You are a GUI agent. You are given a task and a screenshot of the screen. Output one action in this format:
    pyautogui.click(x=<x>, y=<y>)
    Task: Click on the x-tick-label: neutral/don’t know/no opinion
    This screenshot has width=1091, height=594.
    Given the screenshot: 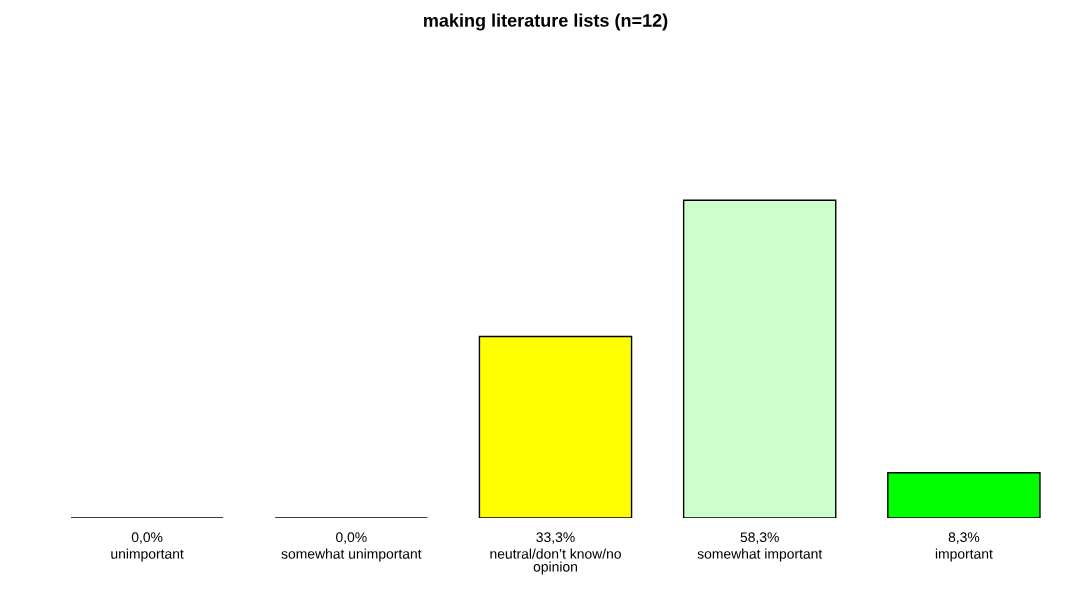 What is the action you would take?
    pyautogui.click(x=555, y=561)
    